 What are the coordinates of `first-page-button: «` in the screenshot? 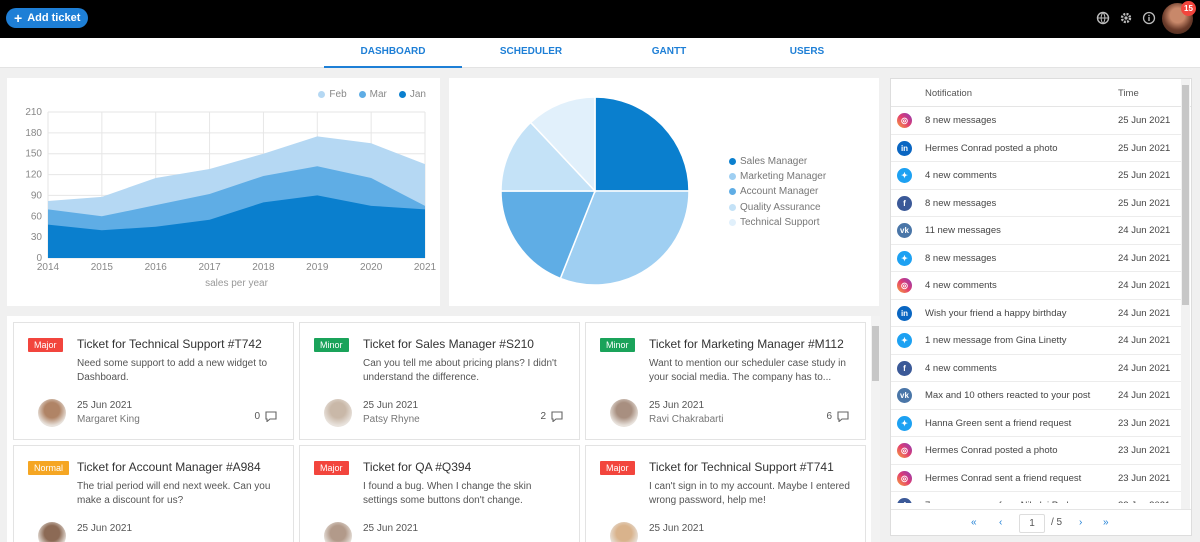 It's located at (974, 522).